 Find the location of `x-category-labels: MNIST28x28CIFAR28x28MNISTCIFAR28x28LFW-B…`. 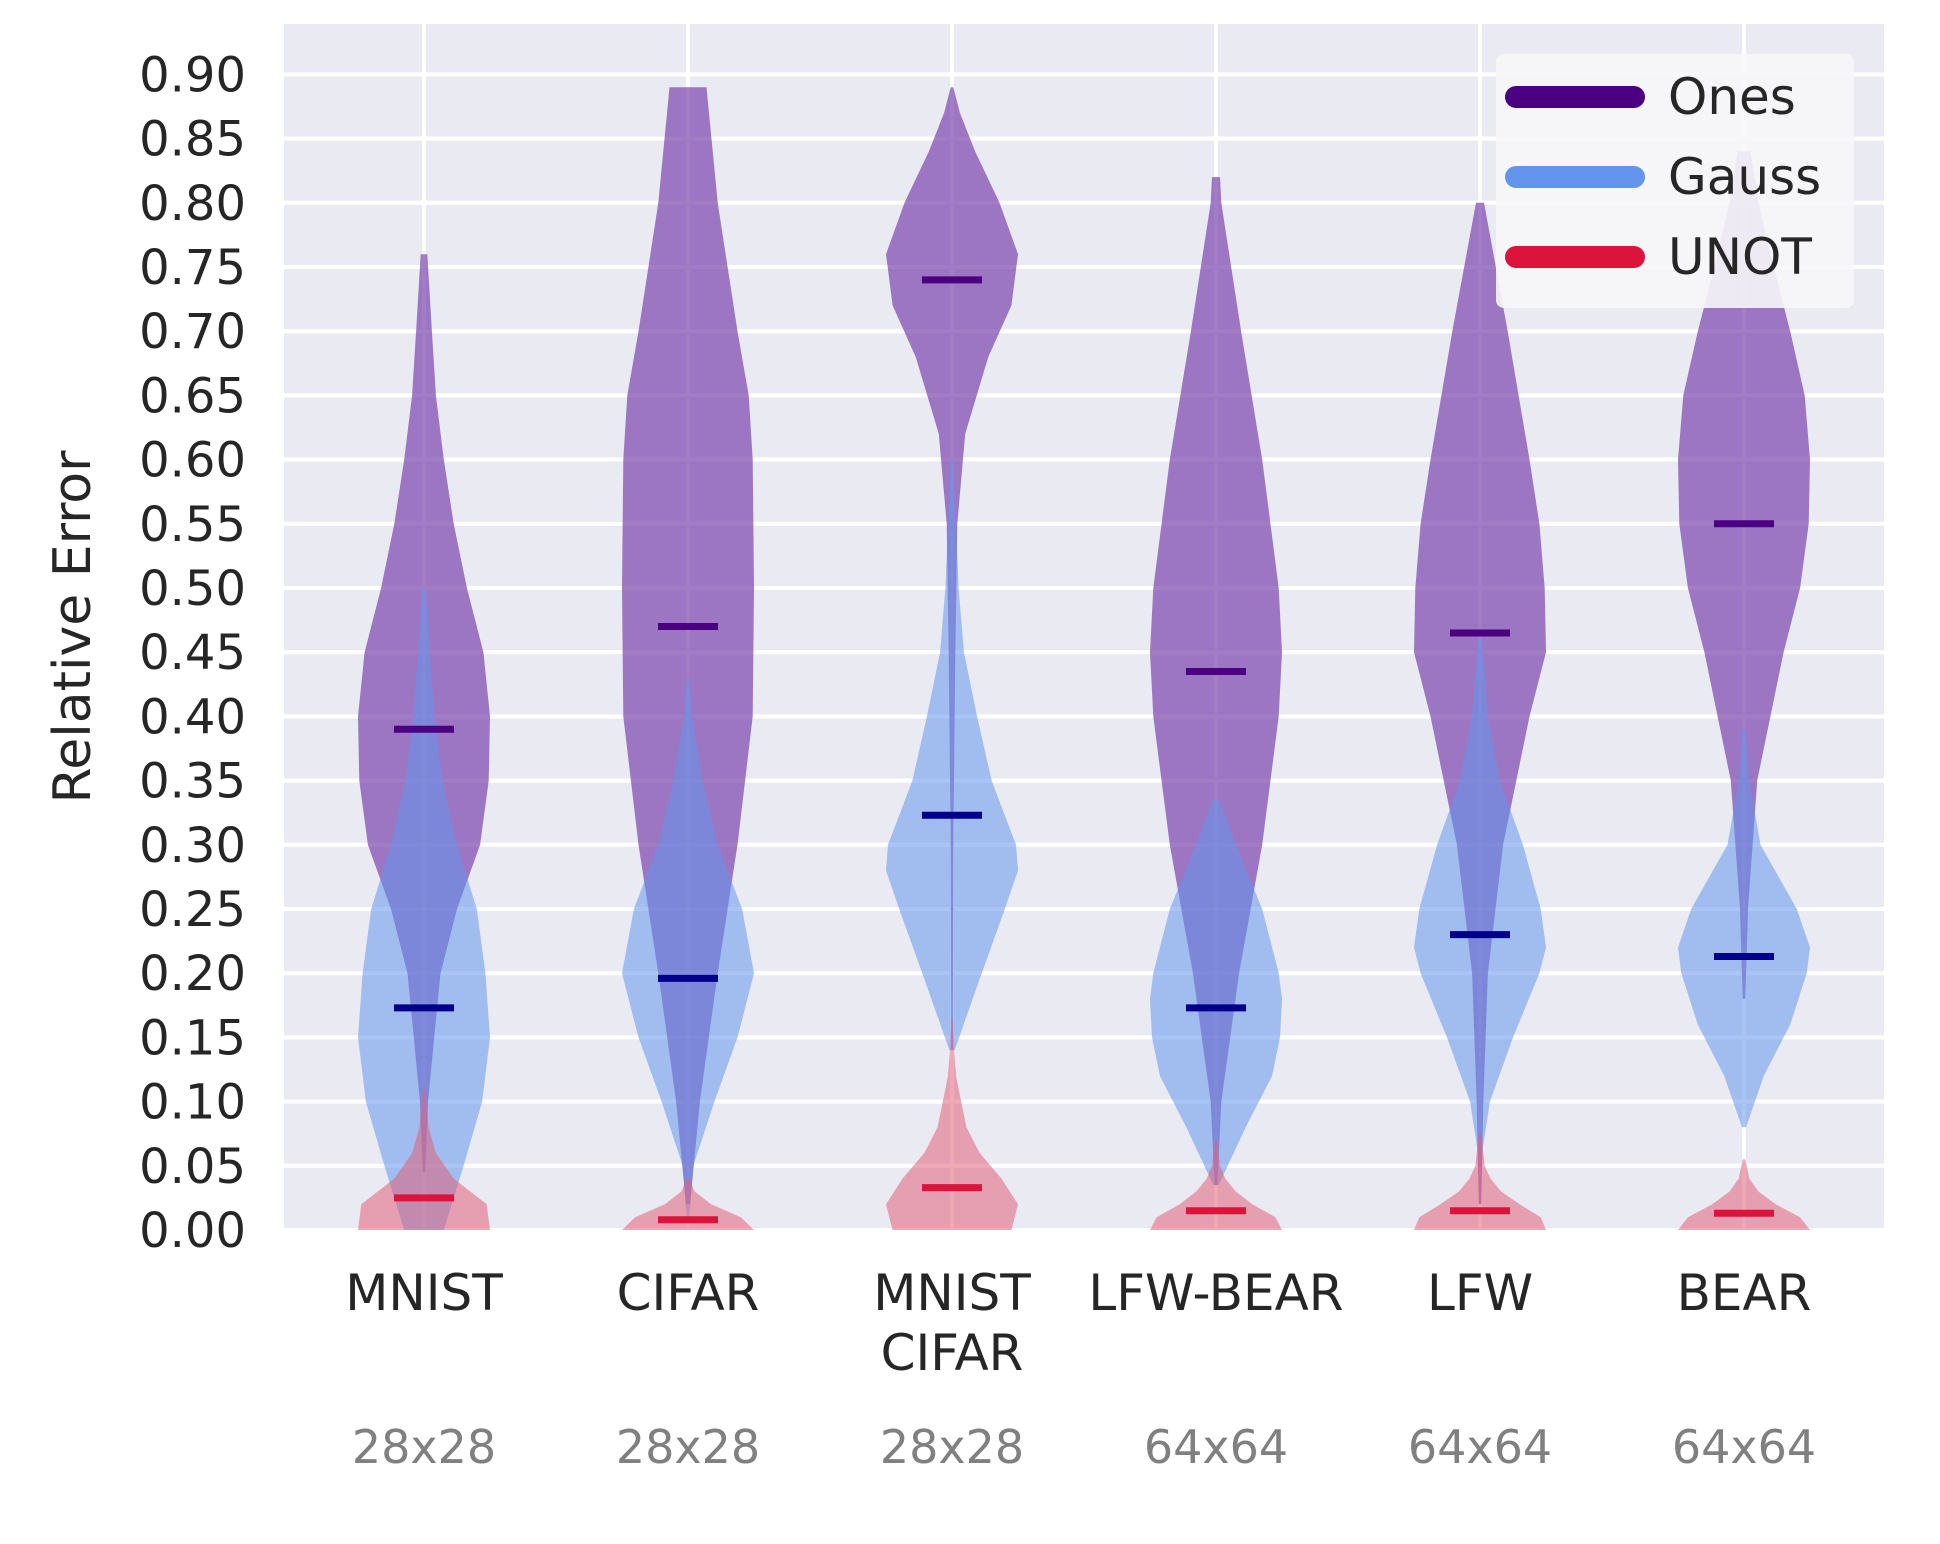

x-category-labels: MNIST28x28CIFAR28x28MNISTCIFAR28x28LFW-B… is located at coordinates (1080, 1369).